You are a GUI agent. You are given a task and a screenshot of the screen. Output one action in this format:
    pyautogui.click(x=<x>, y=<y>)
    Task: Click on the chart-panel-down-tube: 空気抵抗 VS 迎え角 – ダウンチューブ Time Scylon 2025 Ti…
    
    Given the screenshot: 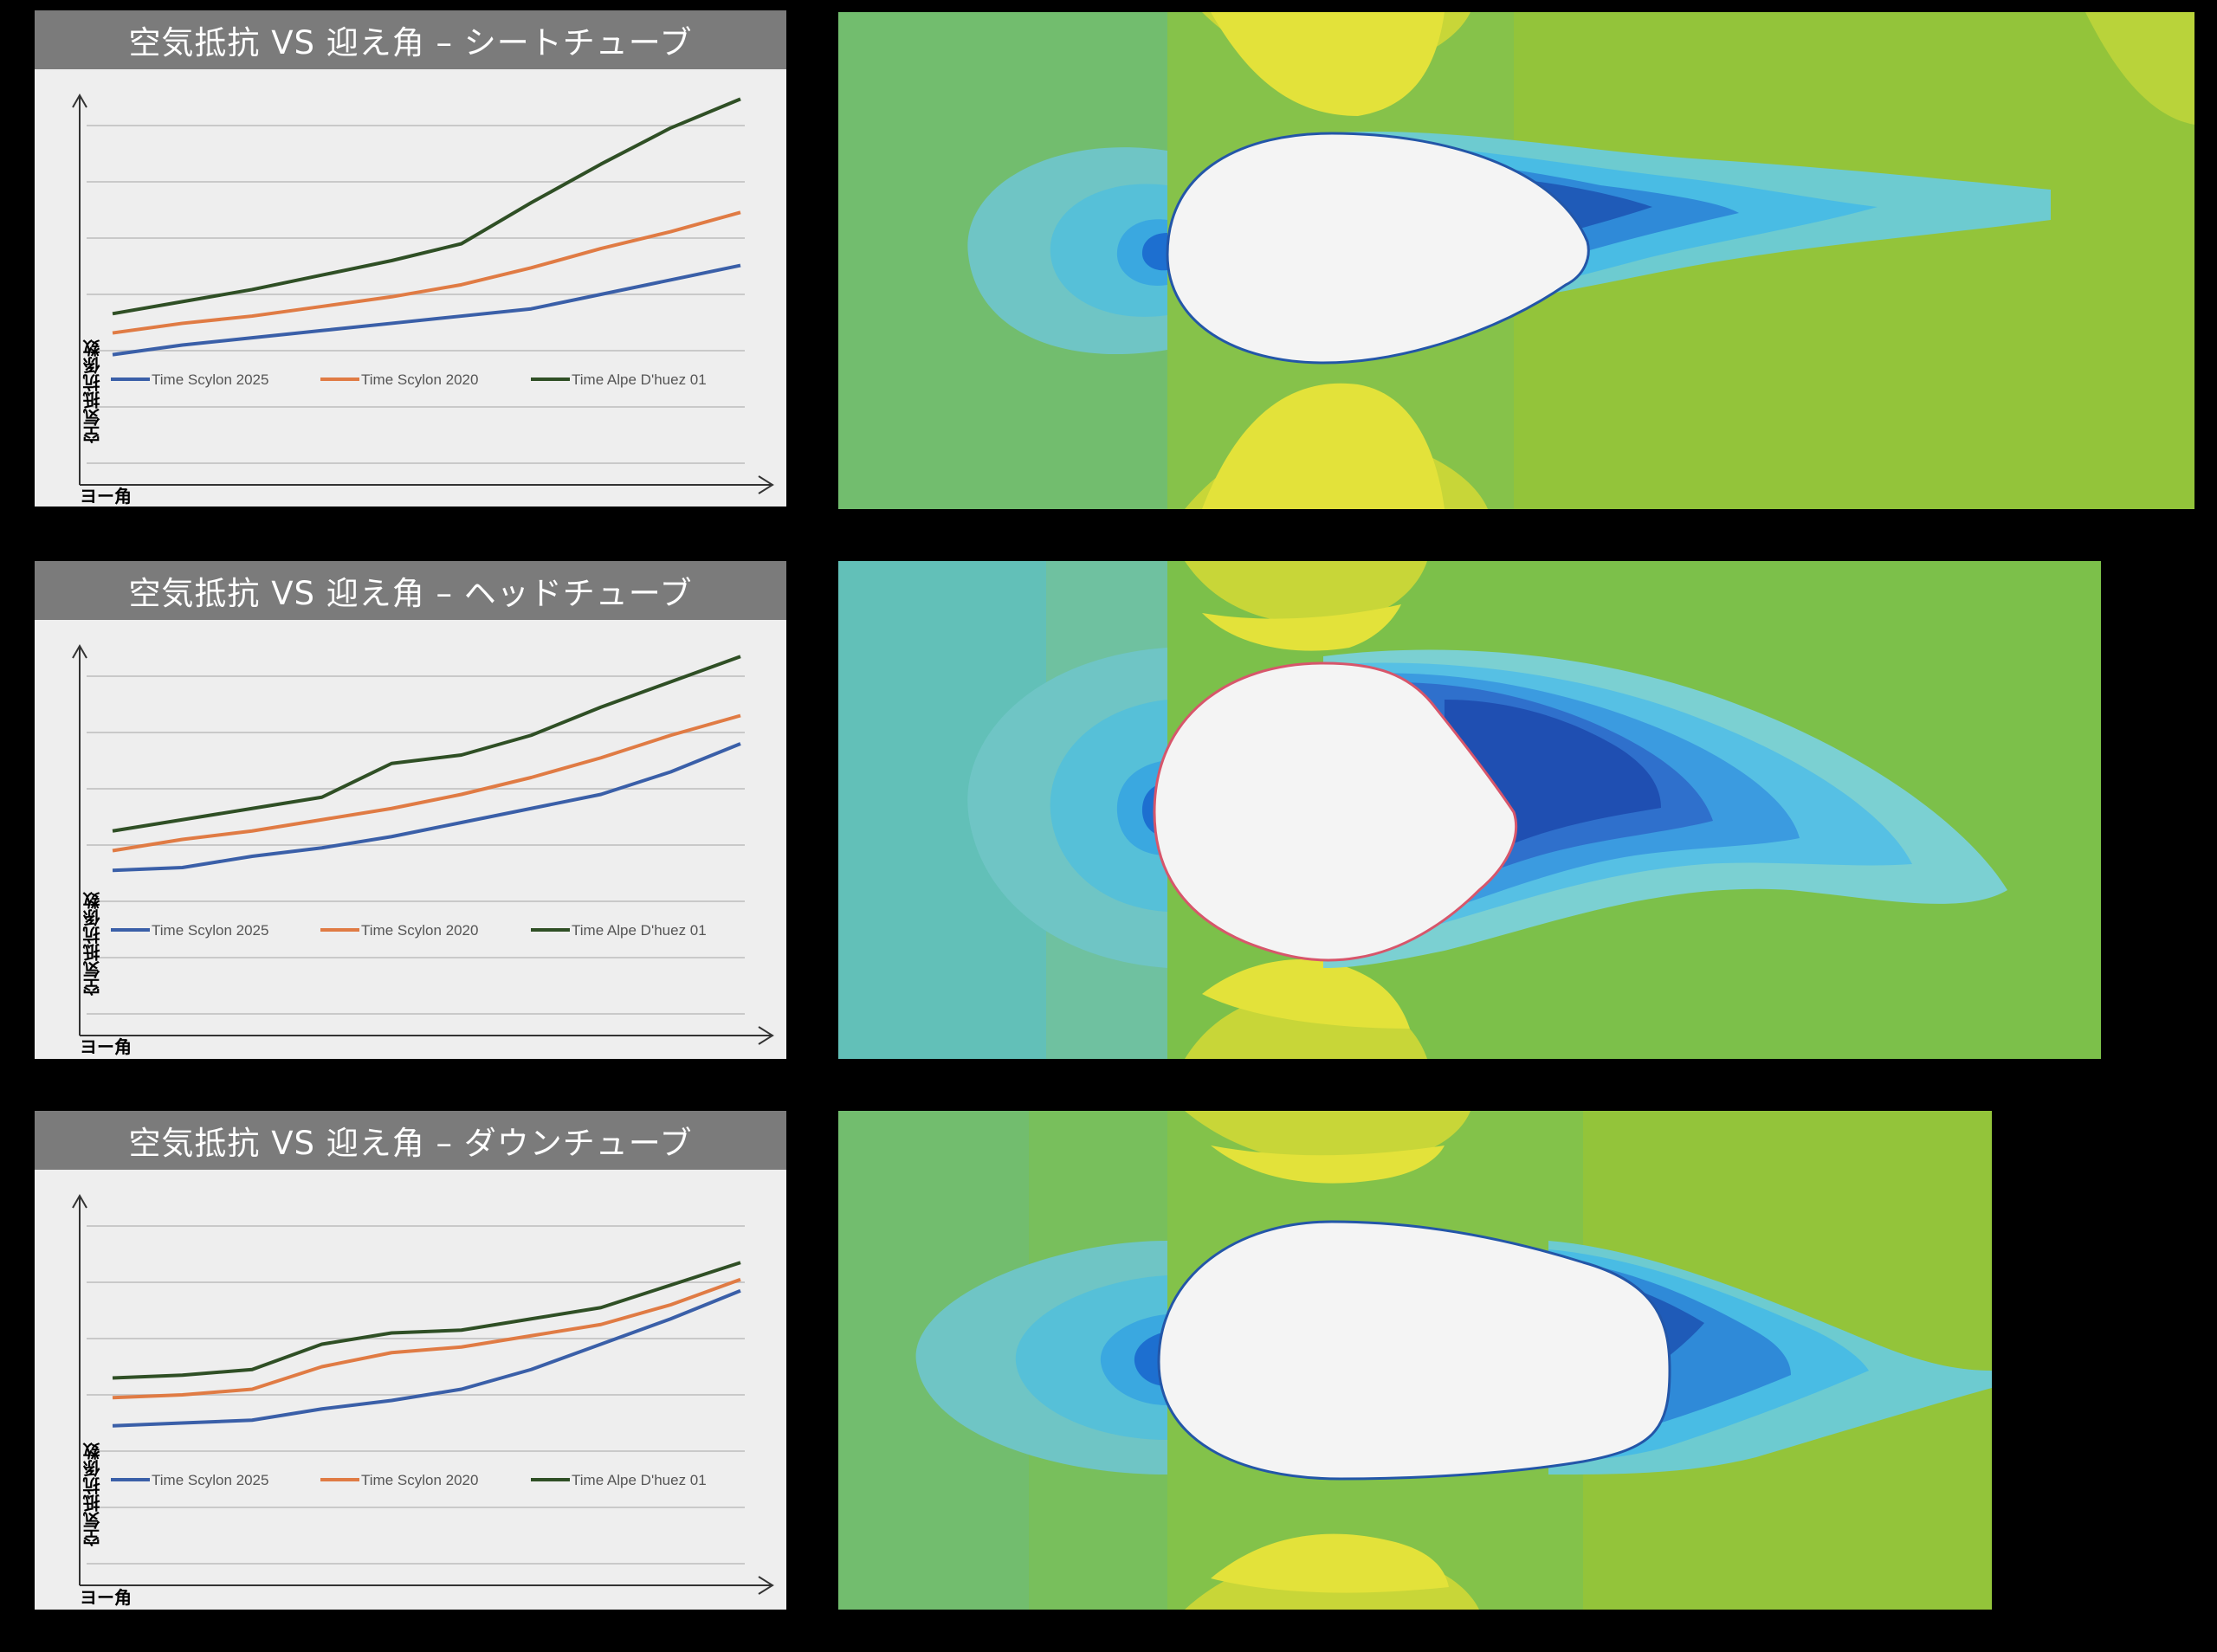 What is the action you would take?
    pyautogui.click(x=410, y=1361)
    